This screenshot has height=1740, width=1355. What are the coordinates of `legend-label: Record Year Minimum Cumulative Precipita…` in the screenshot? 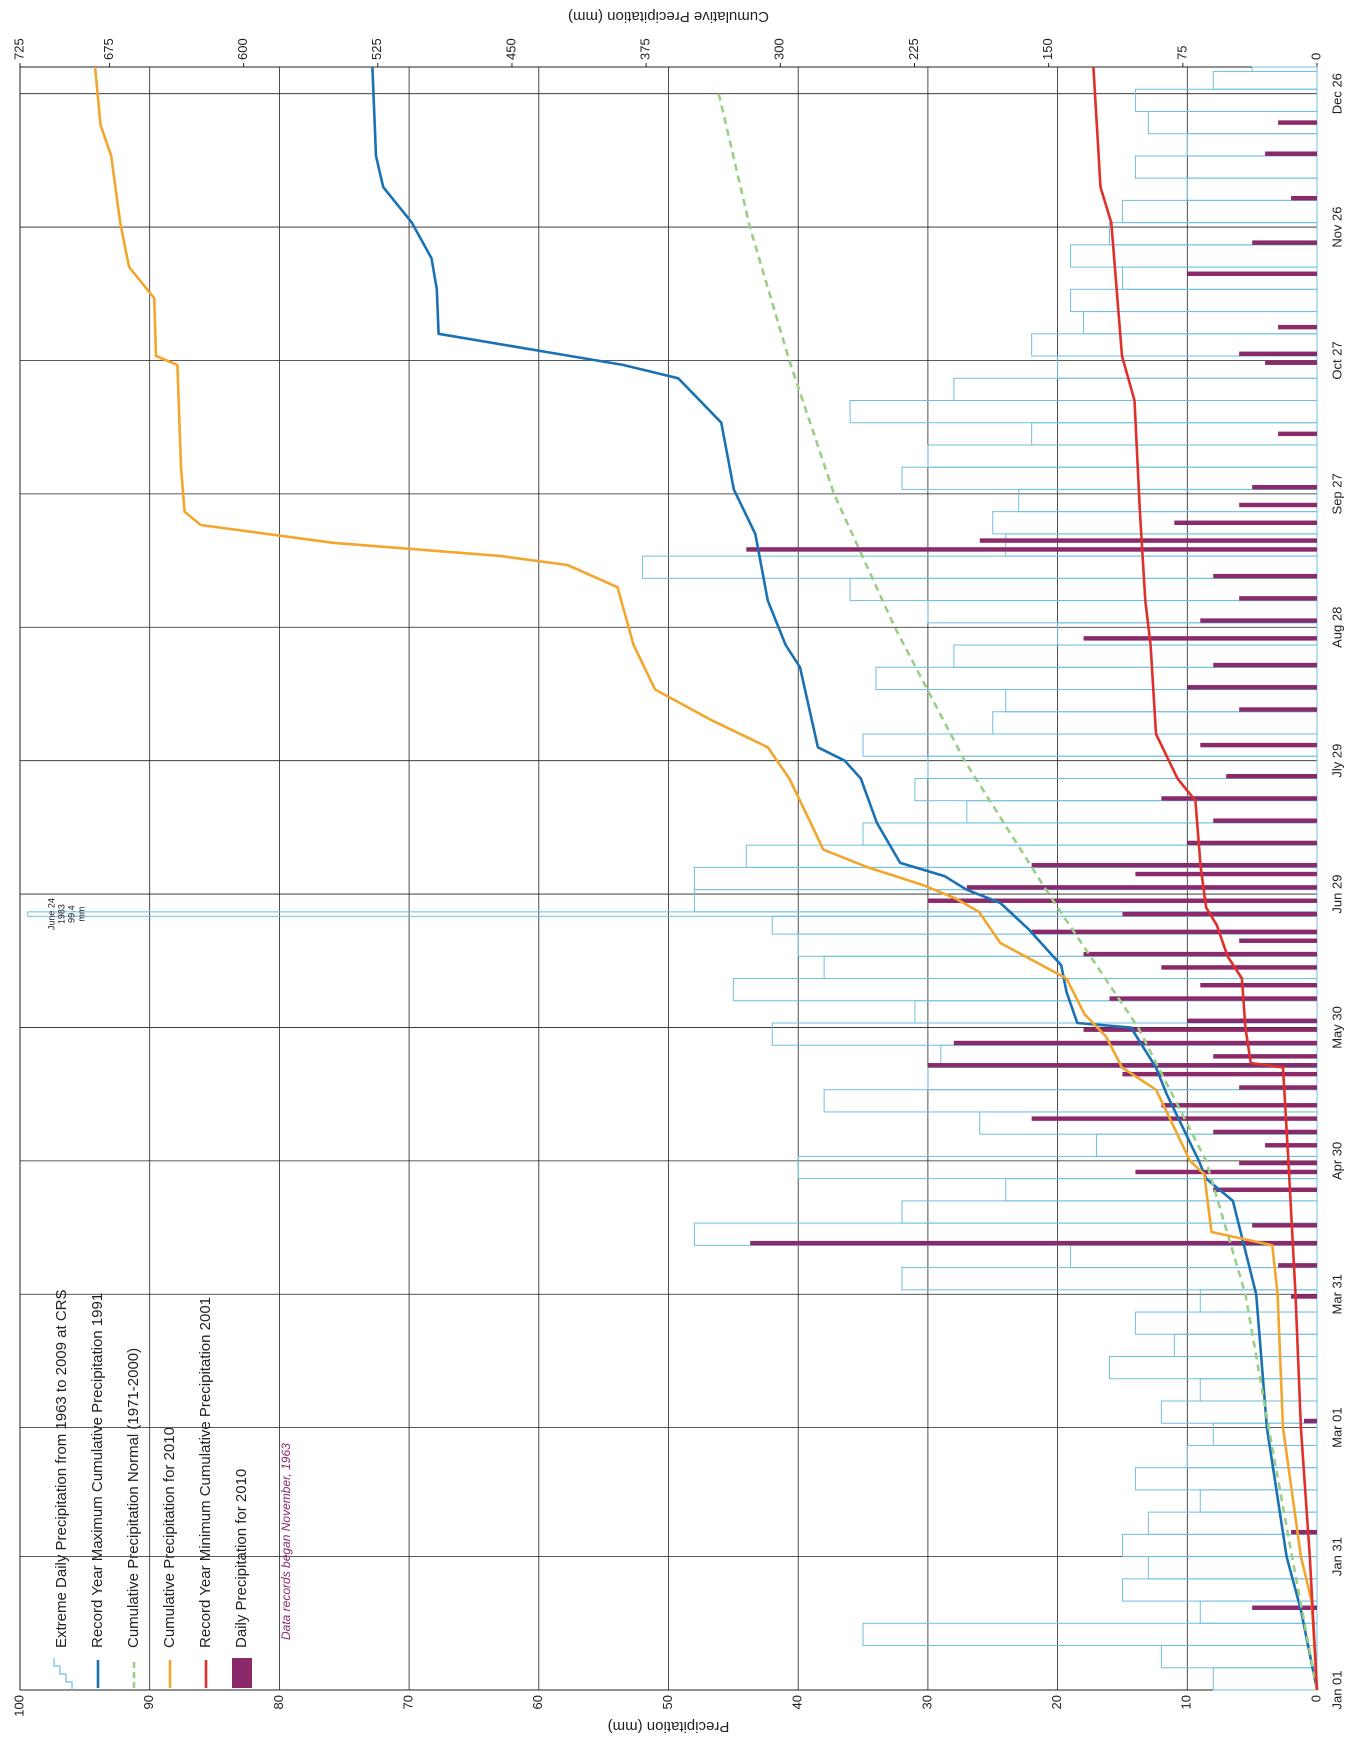 It's located at (205, 1472).